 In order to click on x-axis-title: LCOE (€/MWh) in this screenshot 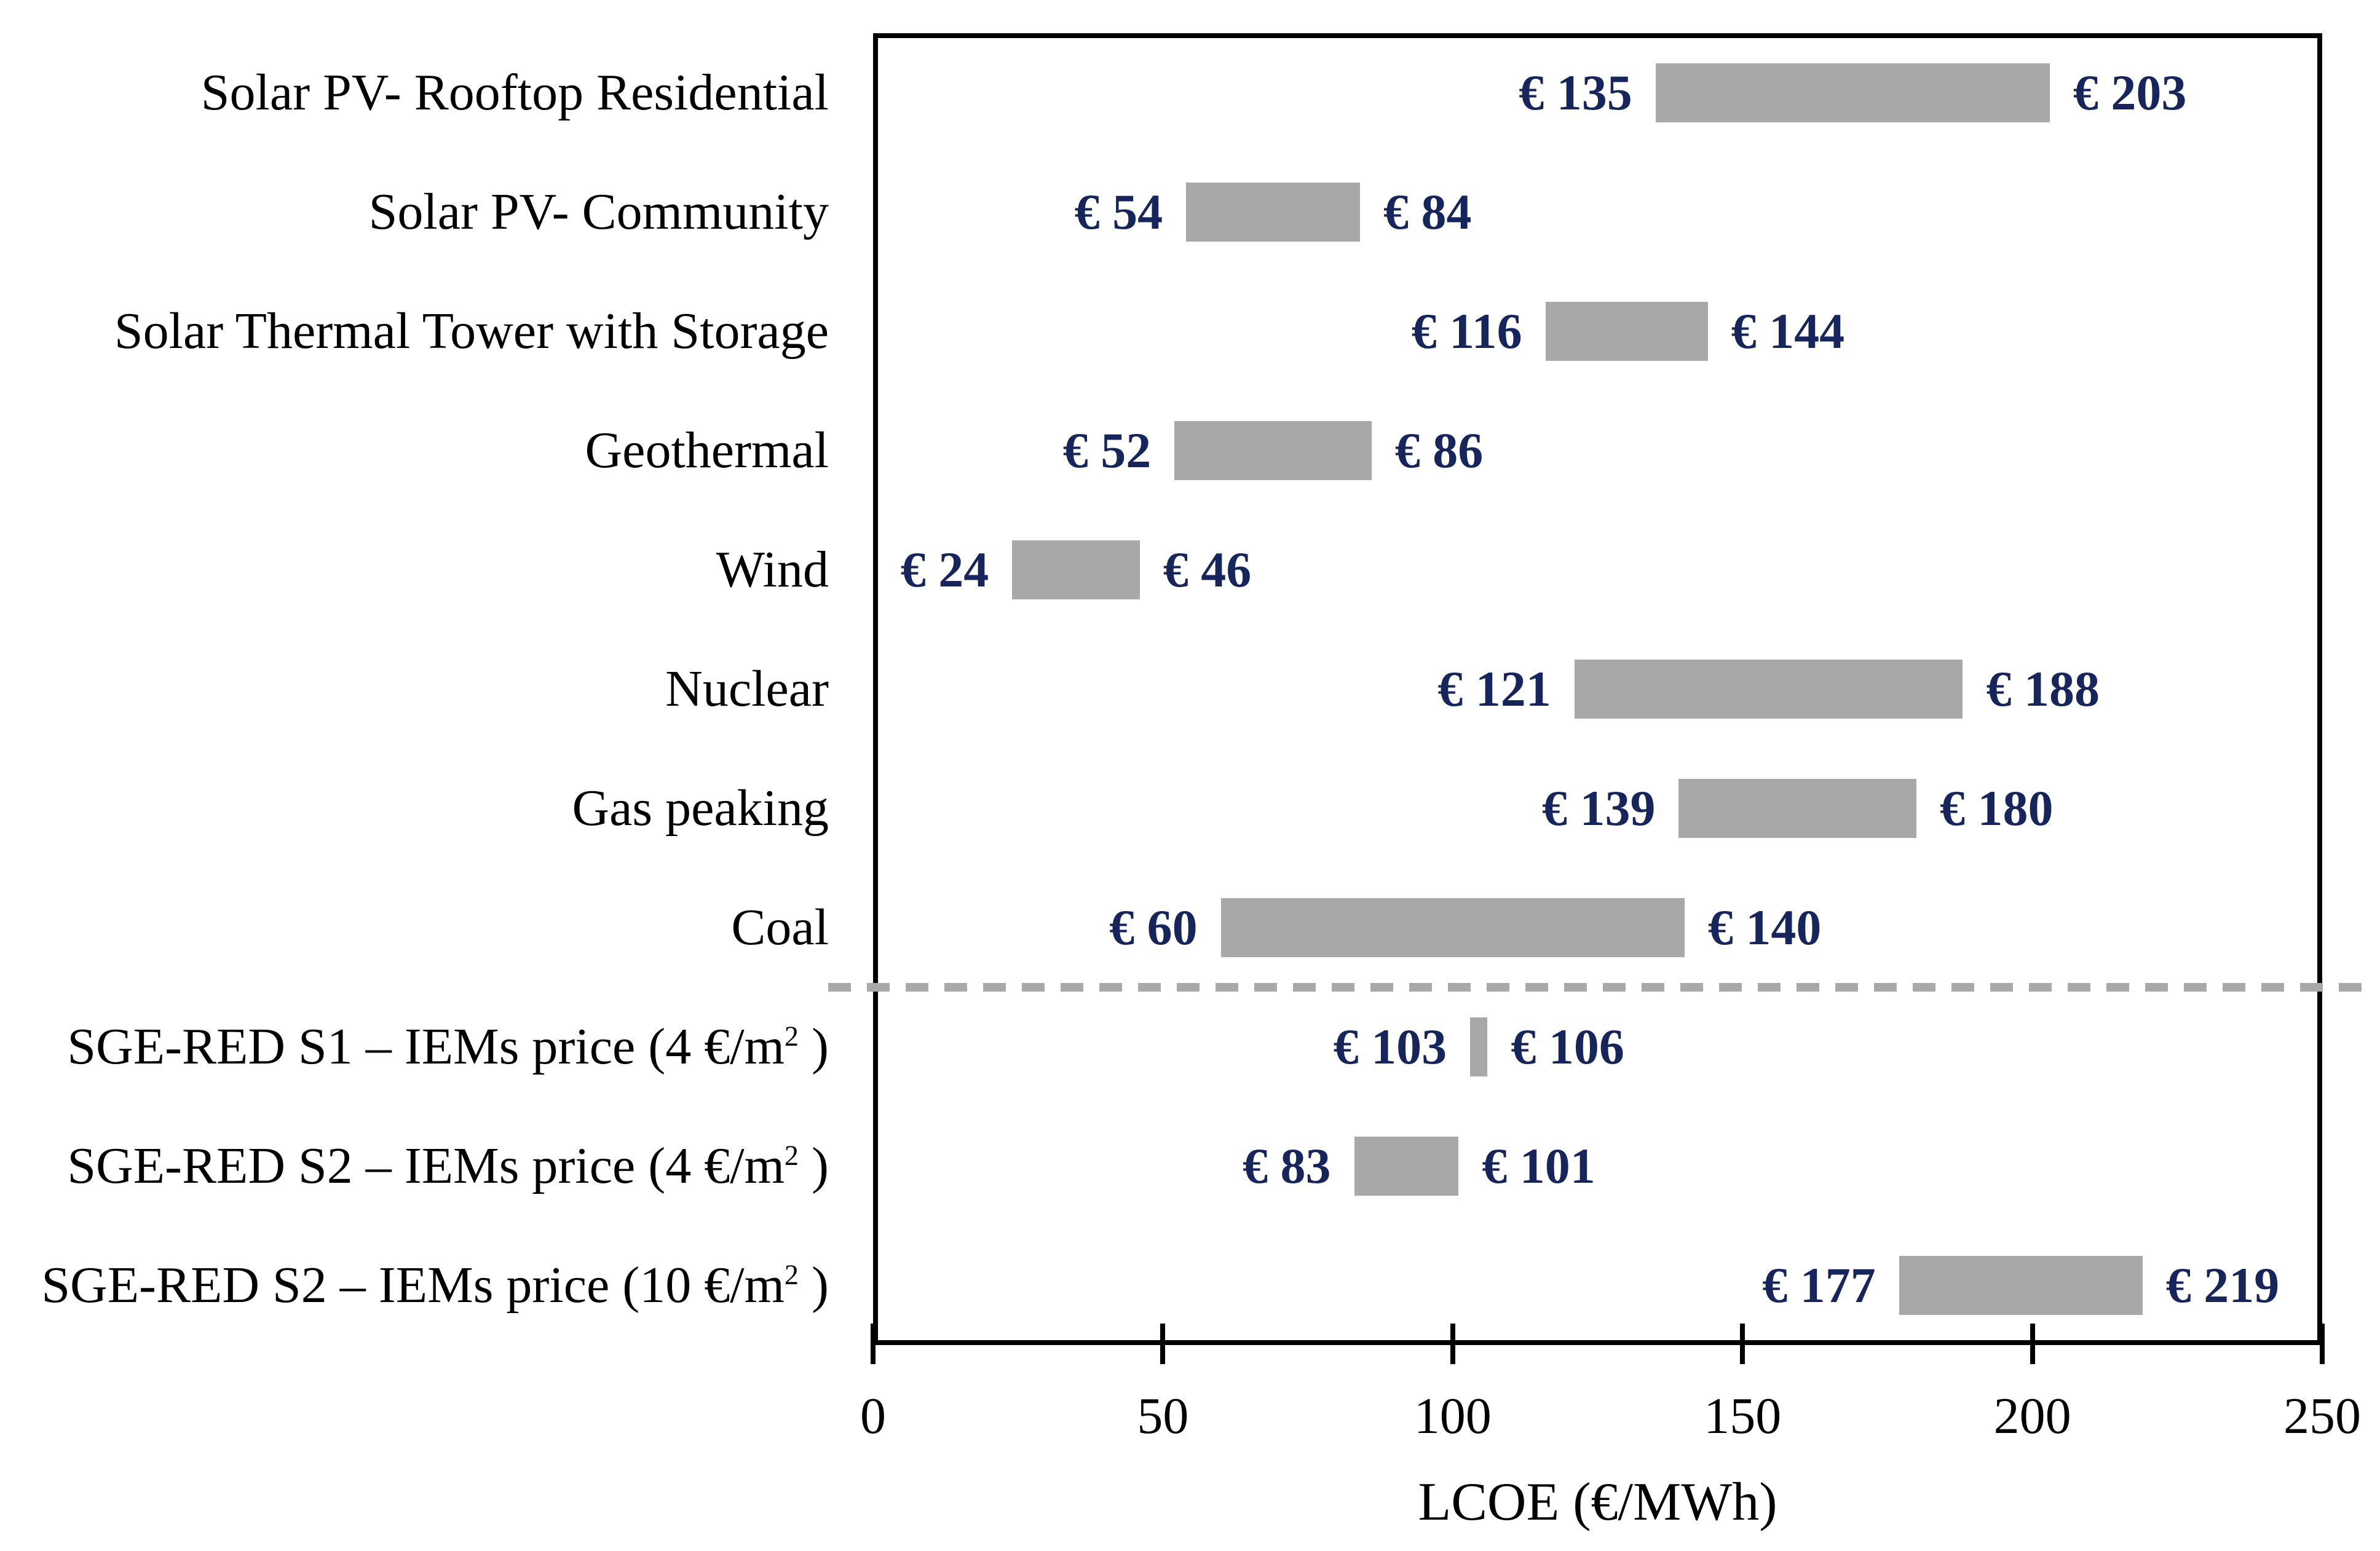, I will do `click(1597, 1502)`.